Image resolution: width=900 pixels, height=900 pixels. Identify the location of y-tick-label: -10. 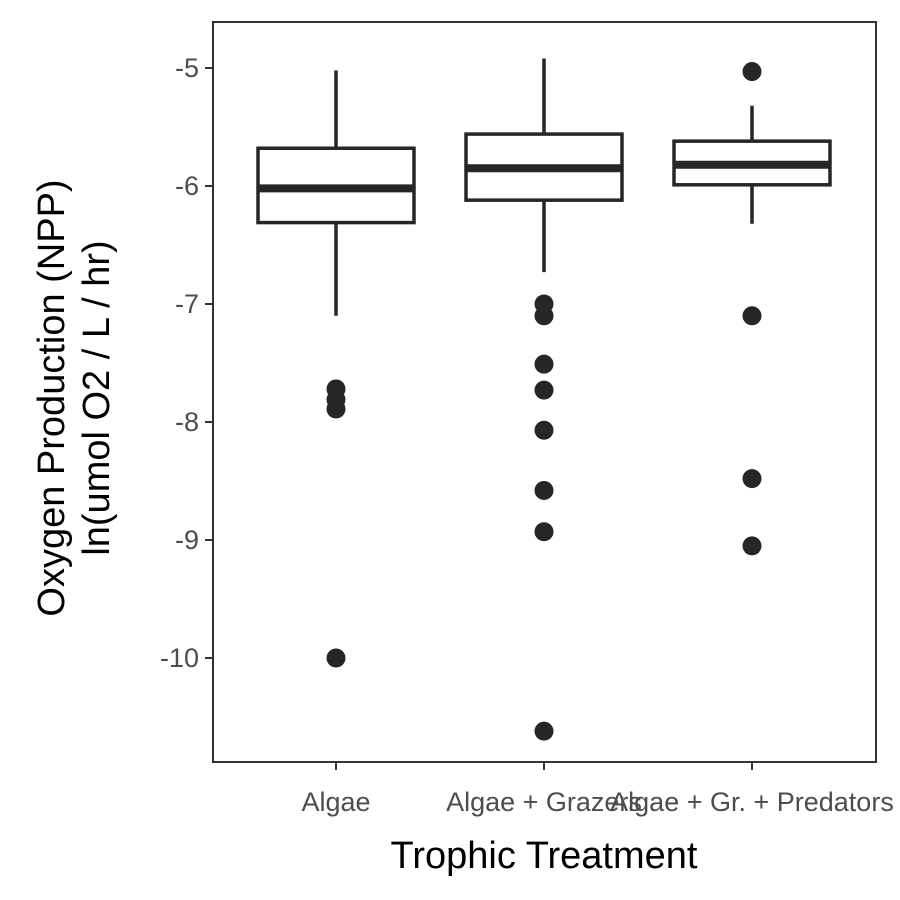
(179, 658).